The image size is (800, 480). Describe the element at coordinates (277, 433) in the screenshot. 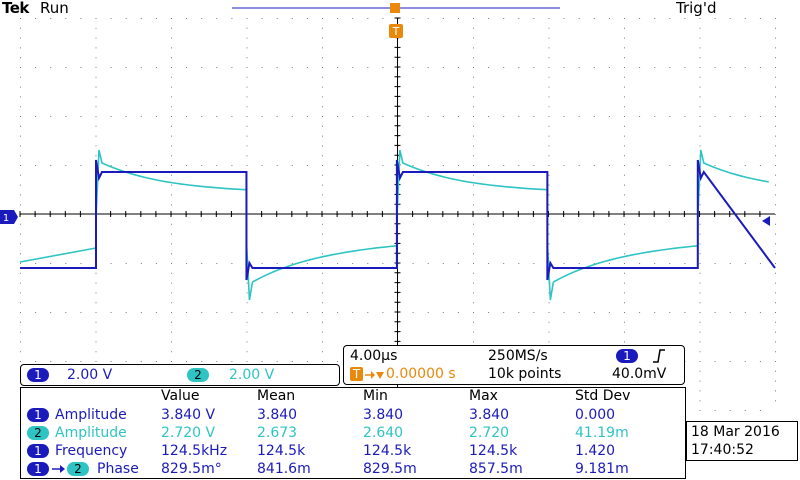

I see `measurement-mean: 2.673` at that location.